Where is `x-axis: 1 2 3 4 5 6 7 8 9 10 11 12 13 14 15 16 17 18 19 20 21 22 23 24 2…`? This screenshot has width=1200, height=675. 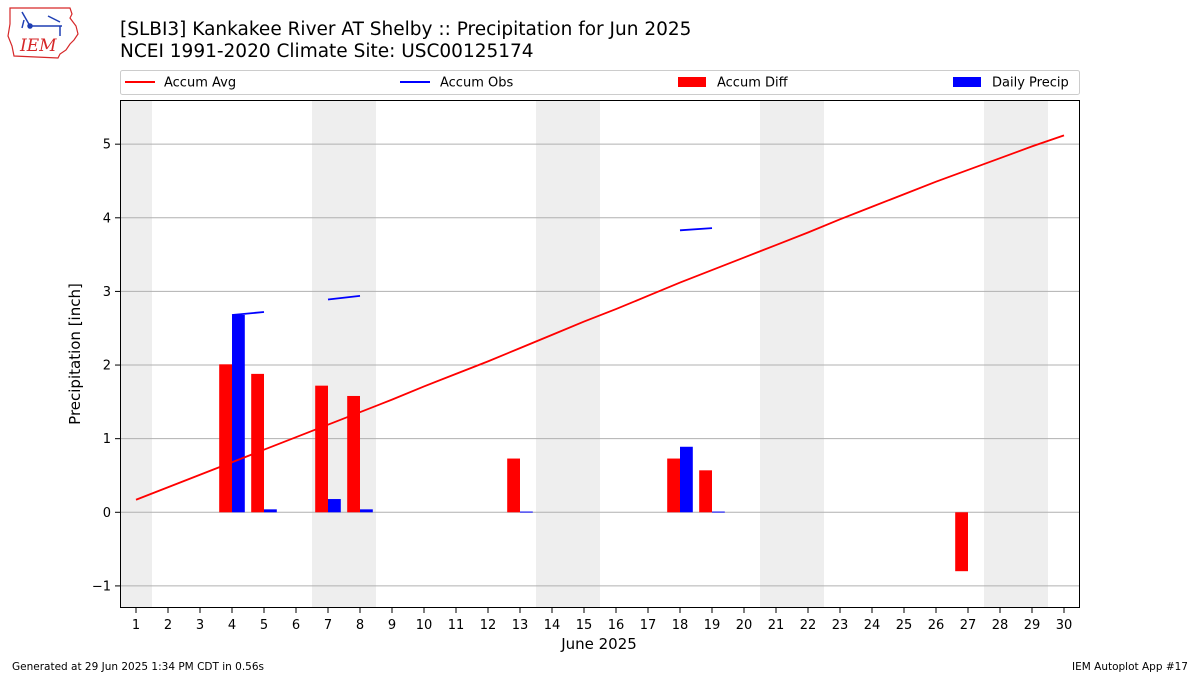
x-axis: 1 2 3 4 5 6 7 8 9 10 11 12 13 14 15 16 17 18 19 20 21 22 23 24 2… is located at coordinates (602, 620).